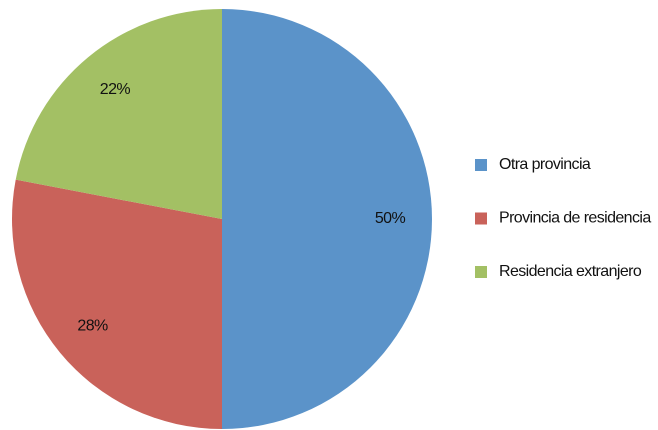 This screenshot has width=658, height=430. I want to click on legend-label: Residencia extranjero, so click(570, 271).